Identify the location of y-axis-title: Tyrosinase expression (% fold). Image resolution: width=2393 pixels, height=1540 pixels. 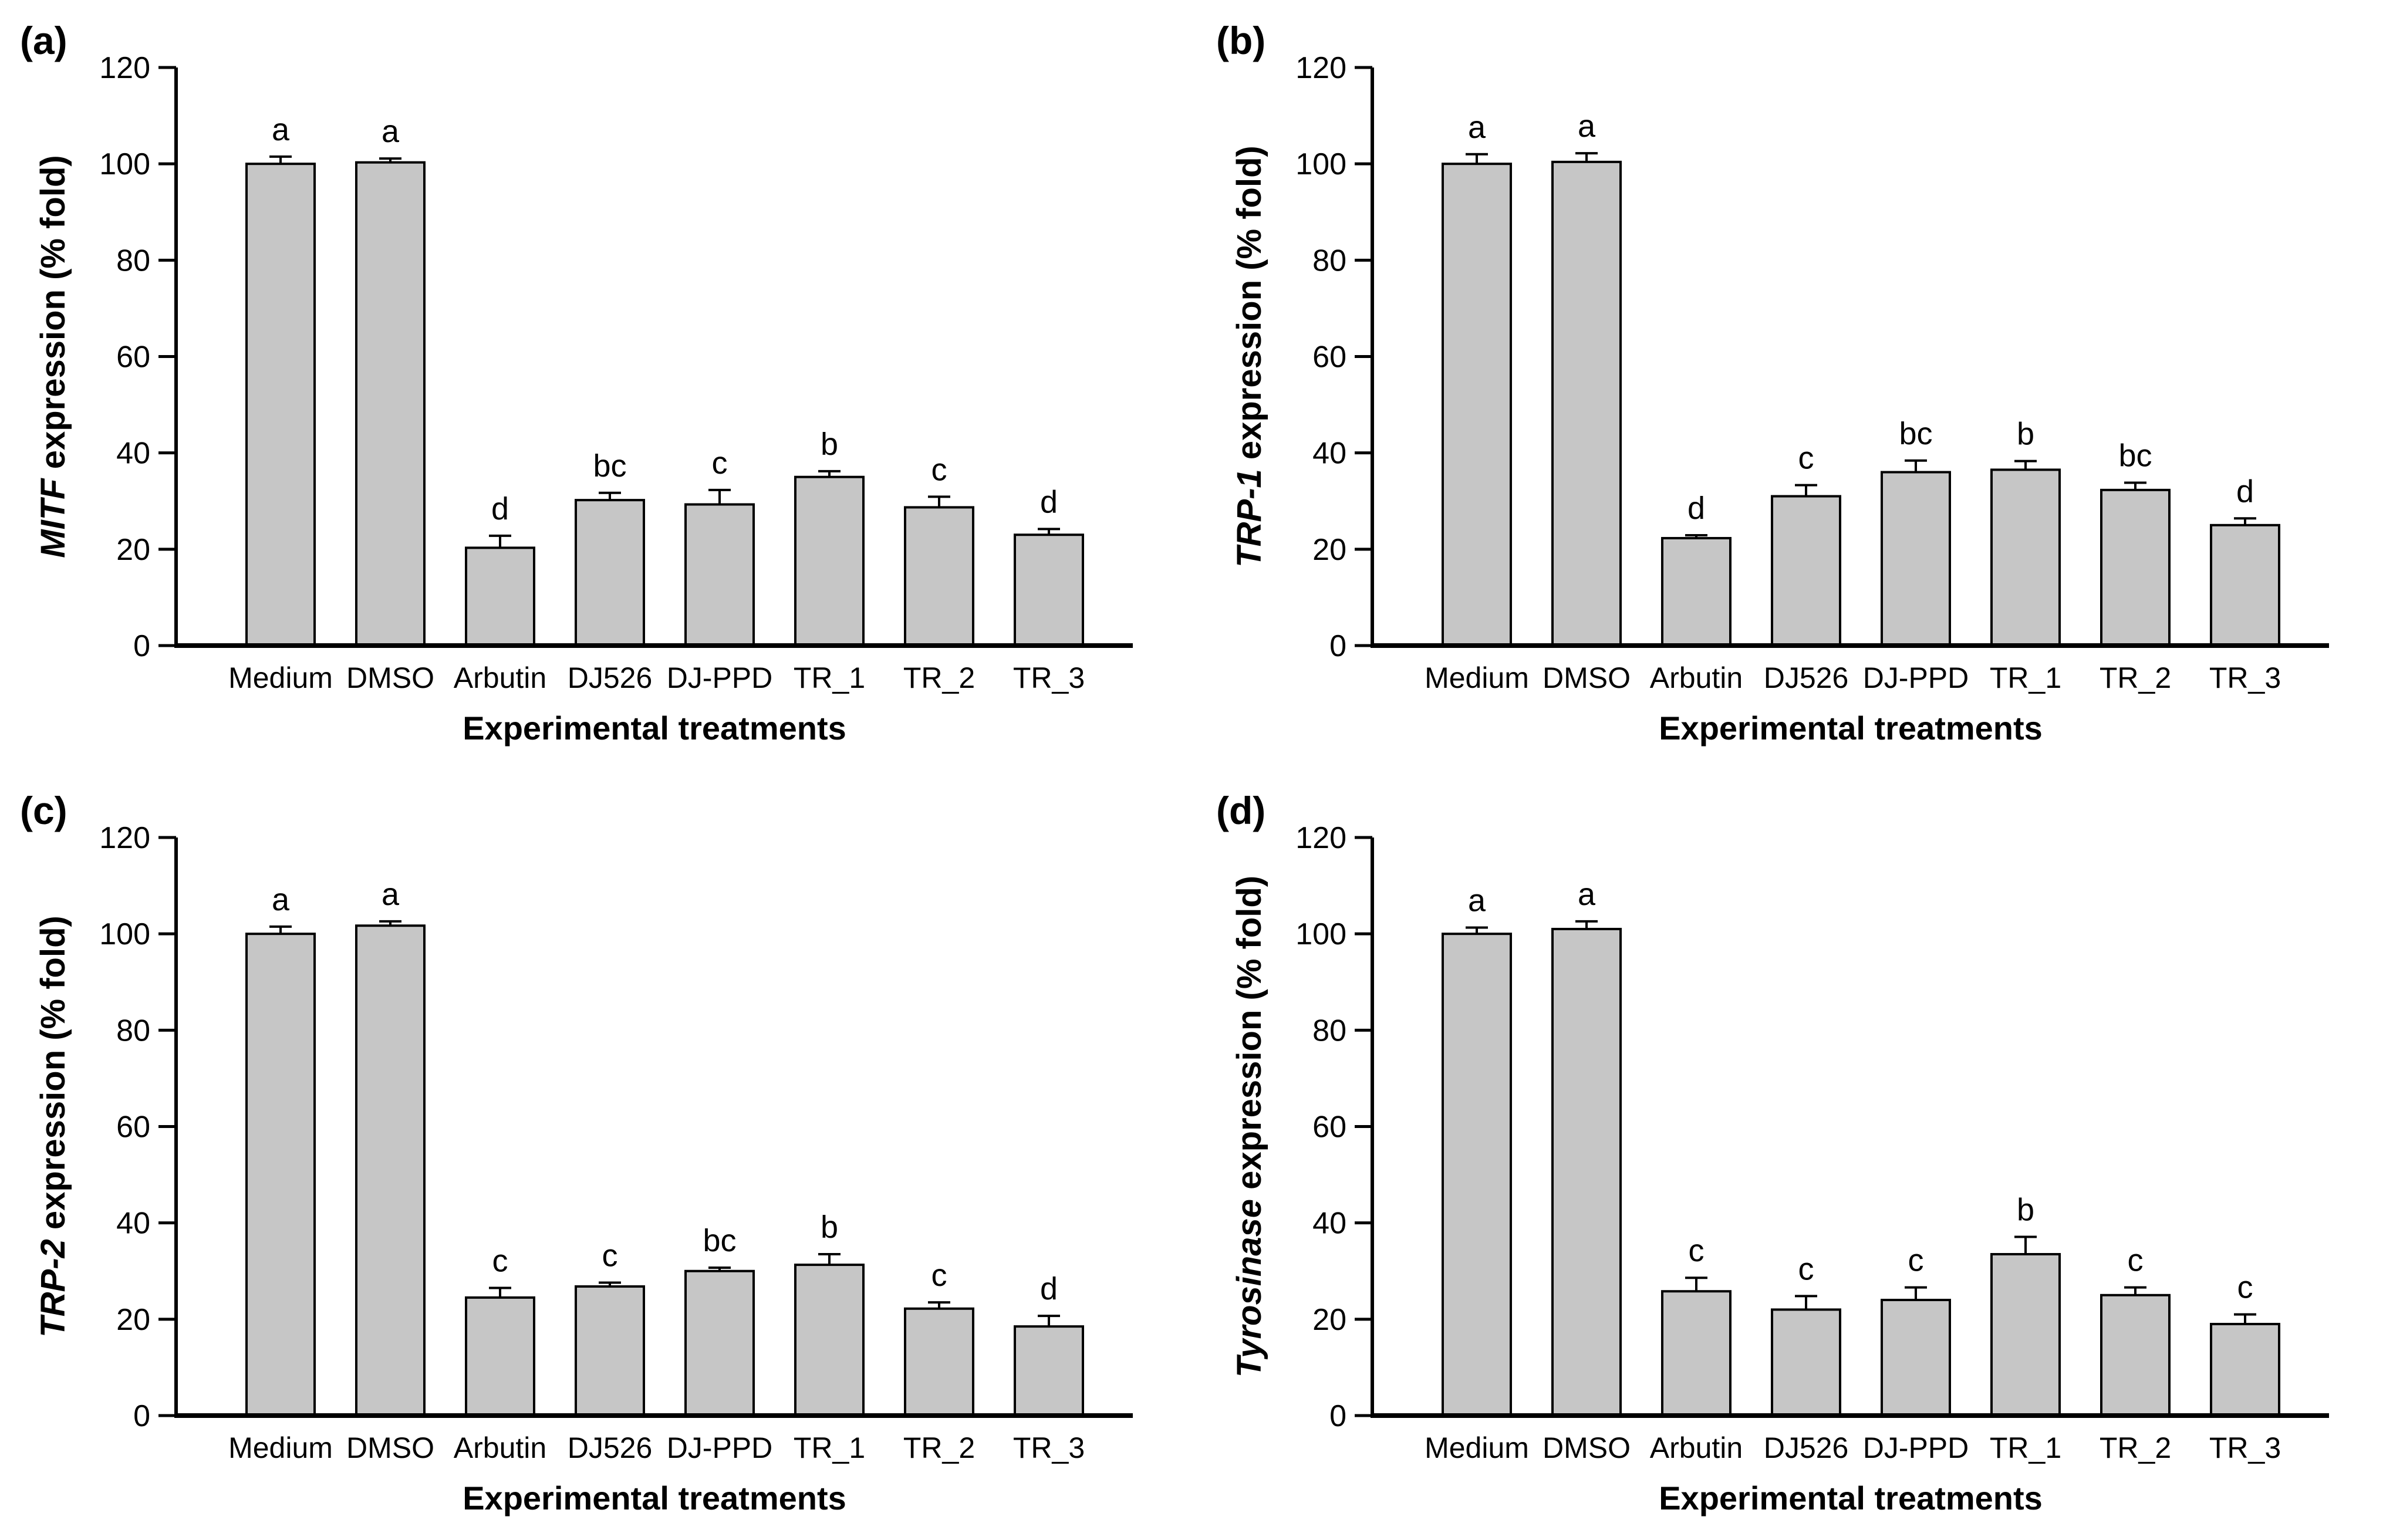
(1249, 1126).